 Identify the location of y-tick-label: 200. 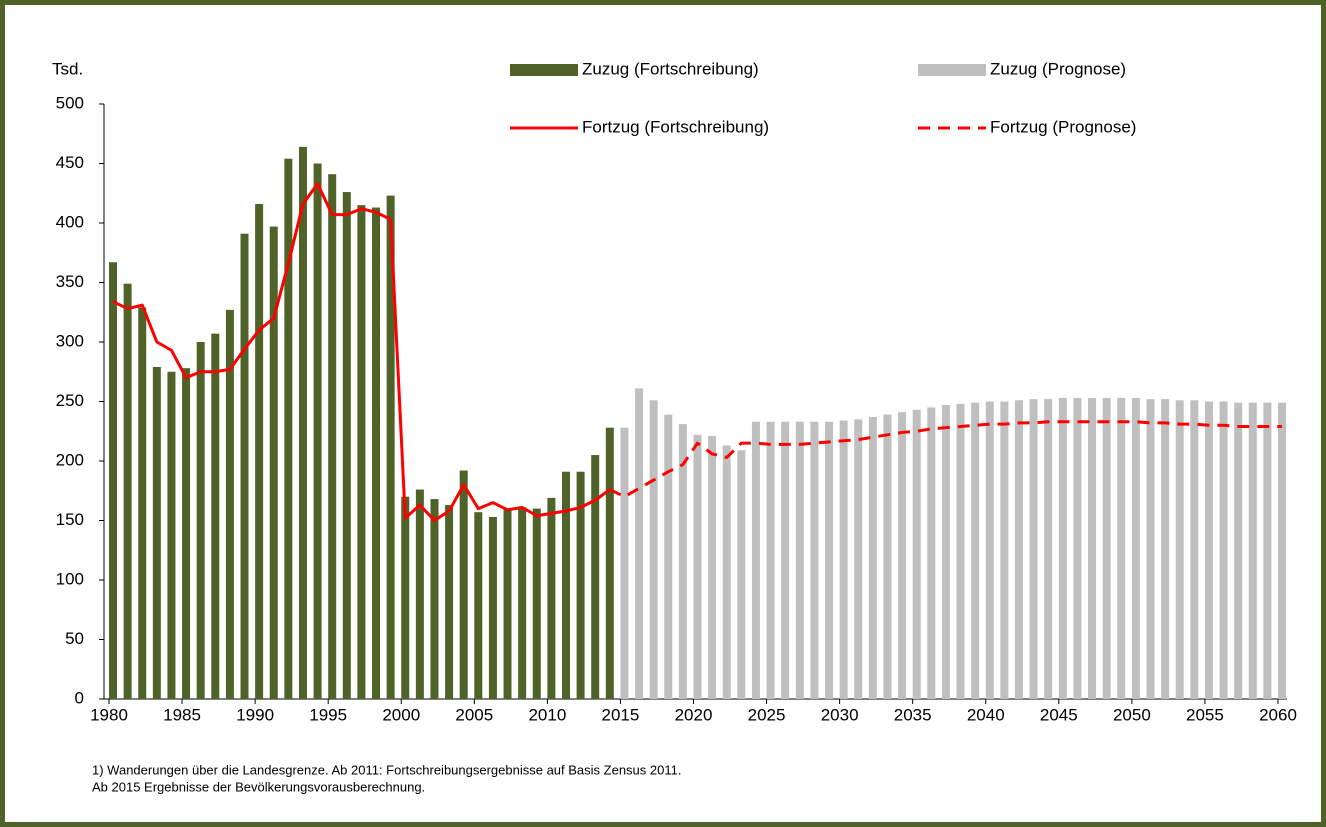
(70, 459).